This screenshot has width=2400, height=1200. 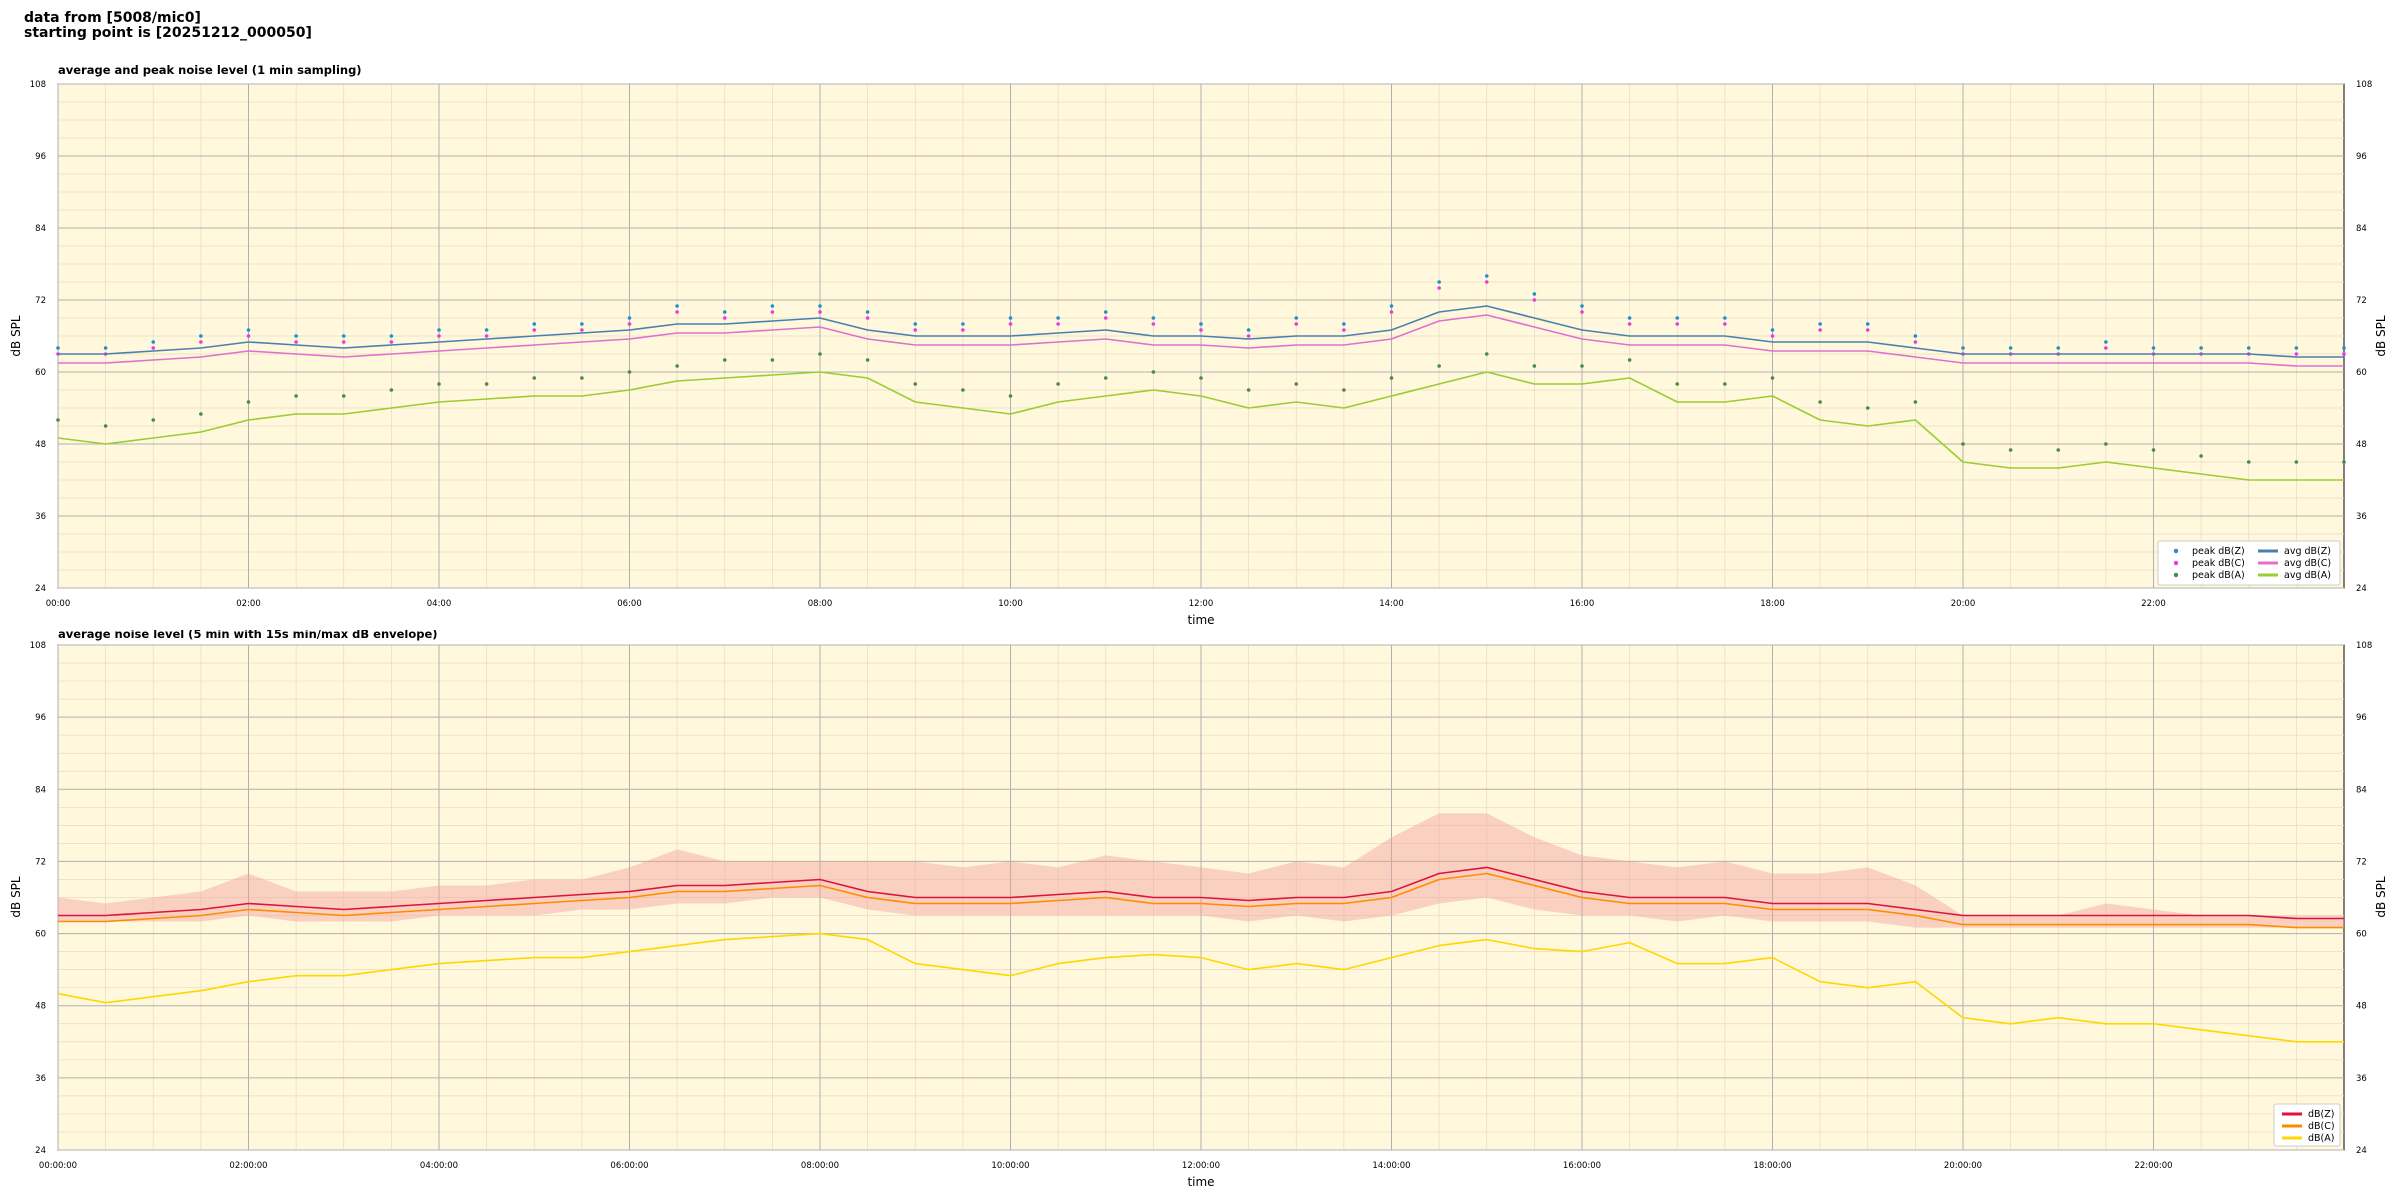 I want to click on chart-2-ytick-left: 24, so click(x=40, y=1151).